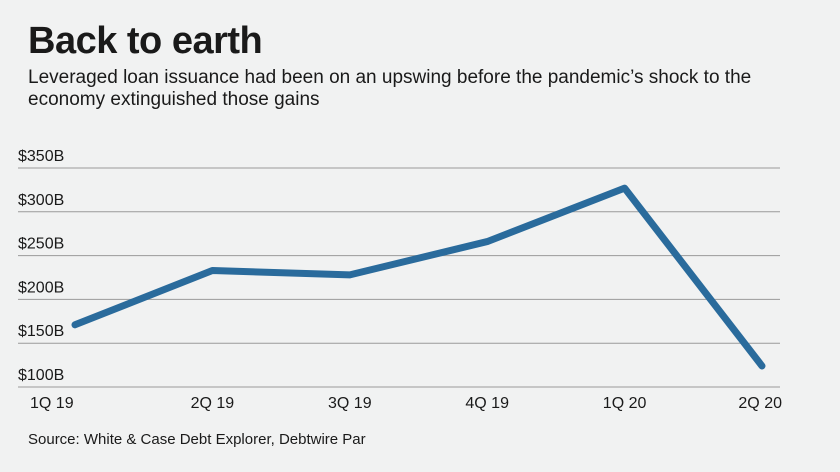  What do you see at coordinates (52, 403) in the screenshot?
I see `x-tick-label: 1Q 19` at bounding box center [52, 403].